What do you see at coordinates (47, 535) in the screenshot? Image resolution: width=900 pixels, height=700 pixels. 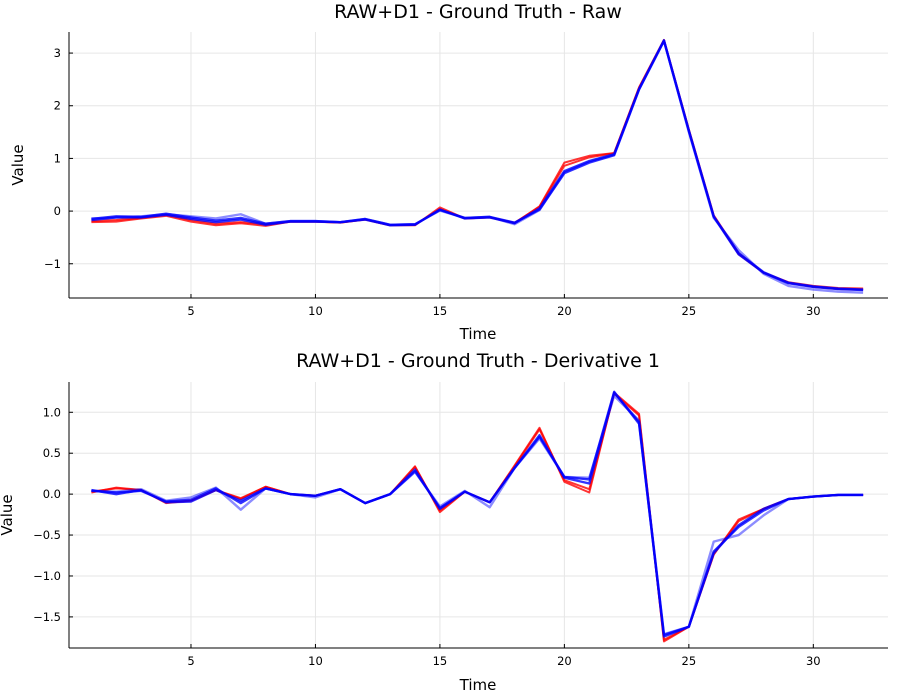 I see `y-tick-label: −0.5` at bounding box center [47, 535].